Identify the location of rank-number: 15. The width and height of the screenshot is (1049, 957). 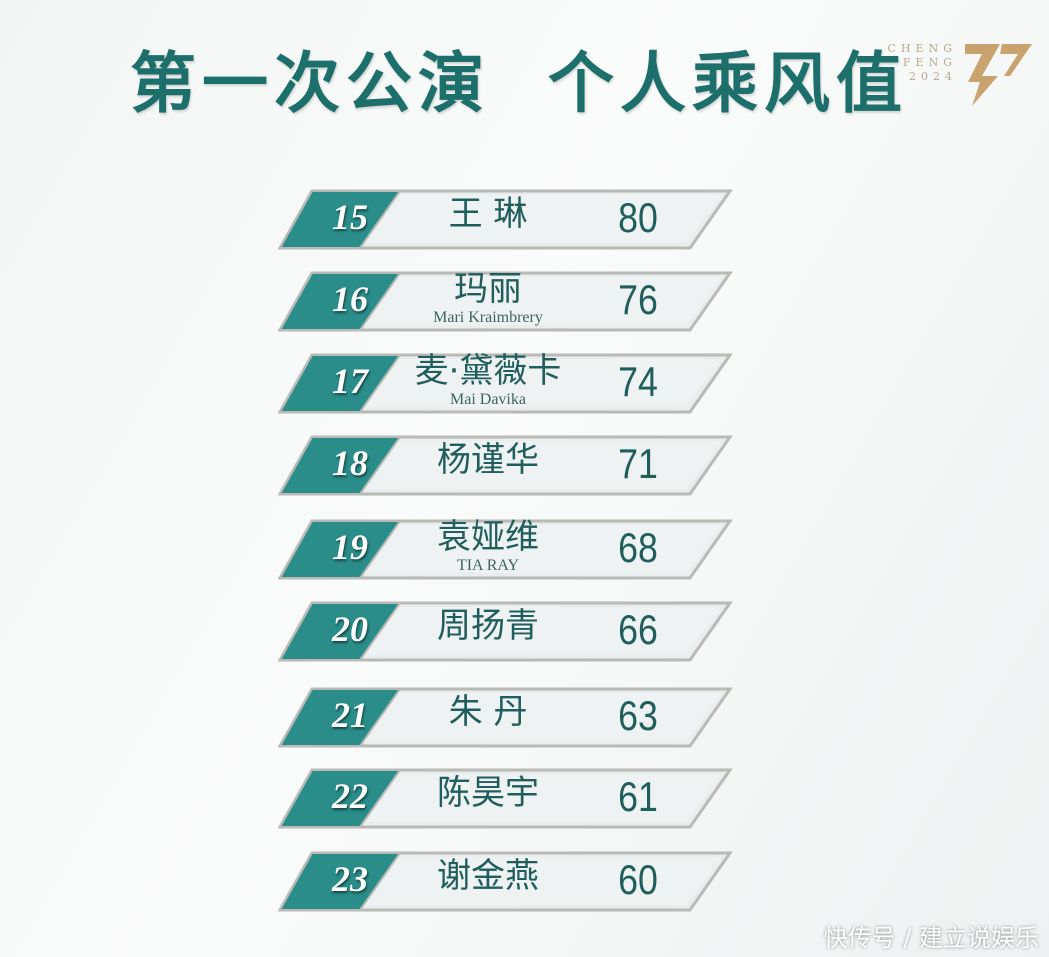
(350, 217).